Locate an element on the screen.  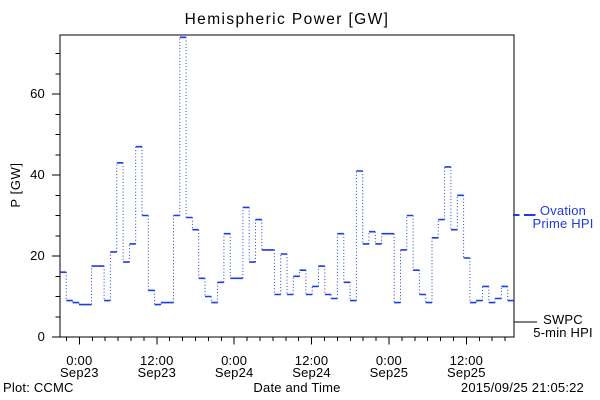
x-tick-label: 12:00 Sep25 is located at coordinates (466, 366).